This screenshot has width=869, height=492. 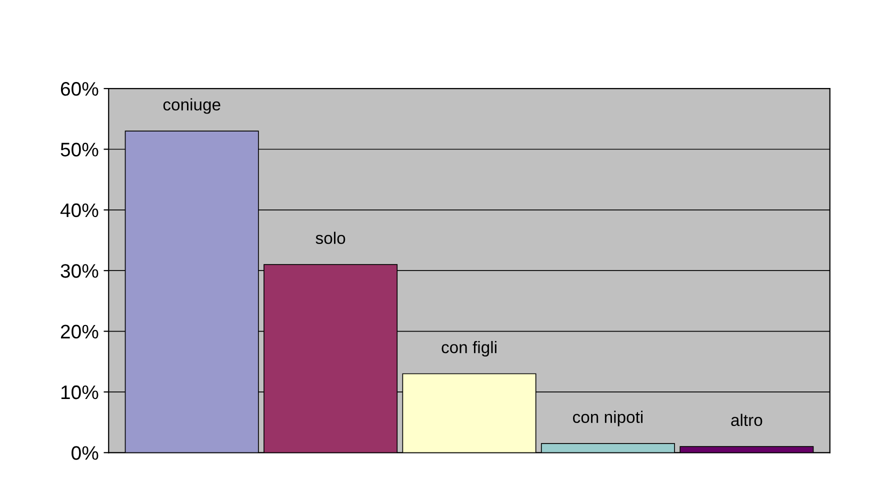 I want to click on y-tick-label: 50%, so click(x=79, y=149).